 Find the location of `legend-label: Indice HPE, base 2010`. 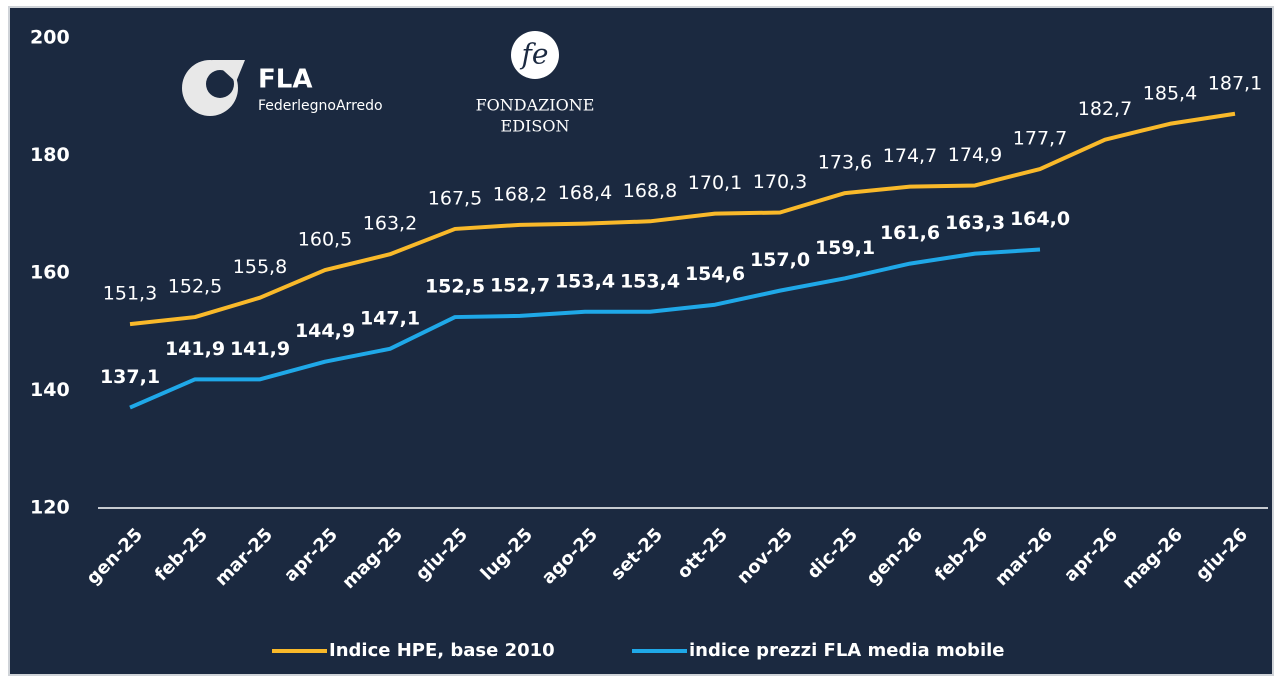

legend-label: Indice HPE, base 2010 is located at coordinates (442, 650).